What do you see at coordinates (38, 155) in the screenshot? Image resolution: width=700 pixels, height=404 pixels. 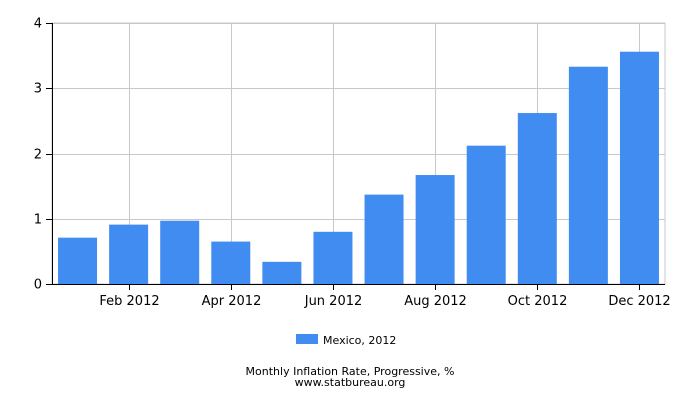 I see `y-tick-label: 2` at bounding box center [38, 155].